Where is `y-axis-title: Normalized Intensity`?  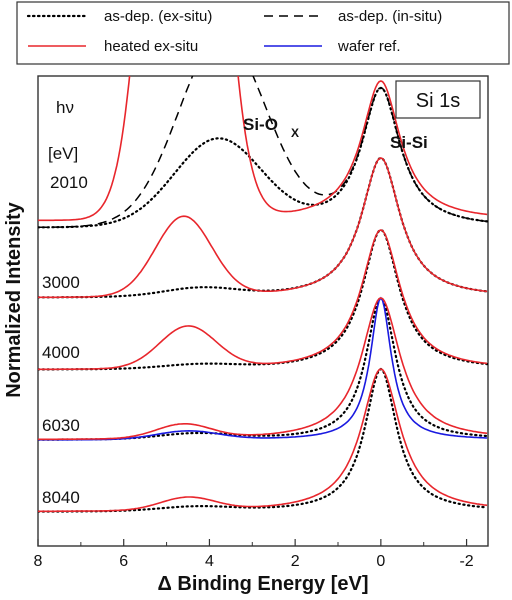 y-axis-title: Normalized Intensity is located at coordinates (14, 299).